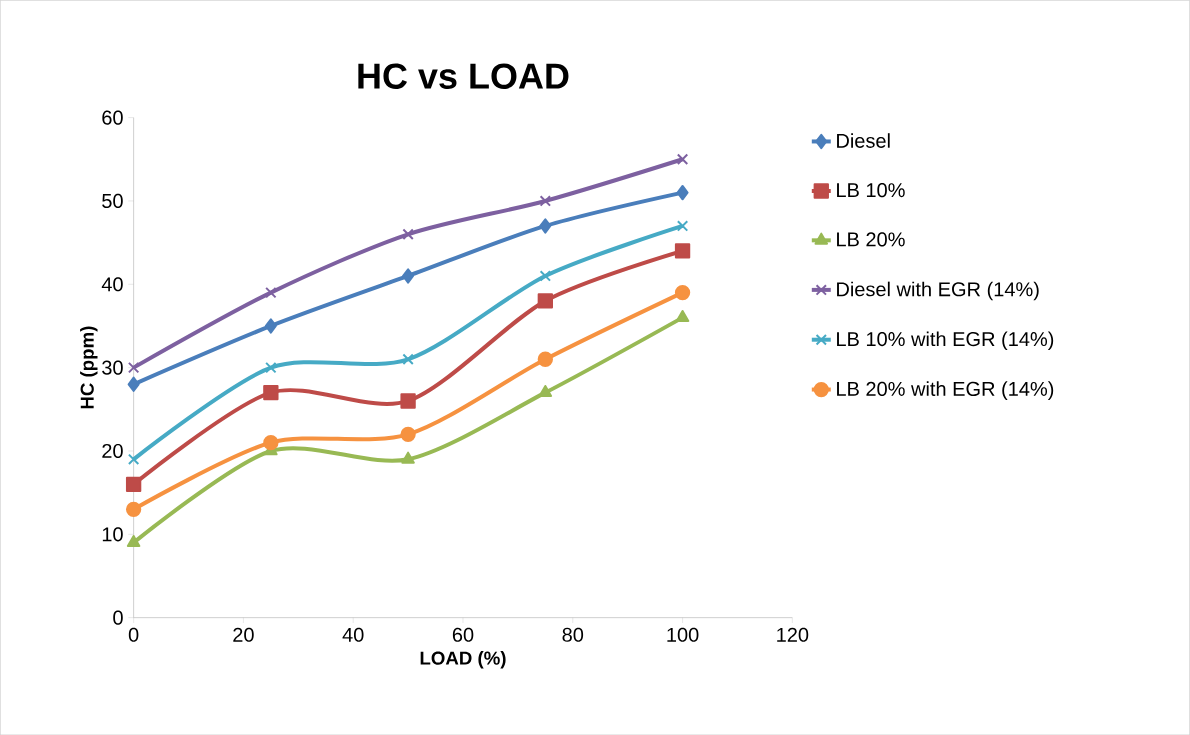  What do you see at coordinates (112, 284) in the screenshot?
I see `y-tick-label: 40` at bounding box center [112, 284].